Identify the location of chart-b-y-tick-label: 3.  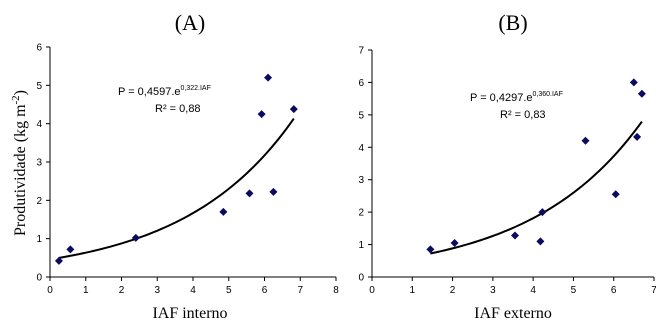
(361, 180).